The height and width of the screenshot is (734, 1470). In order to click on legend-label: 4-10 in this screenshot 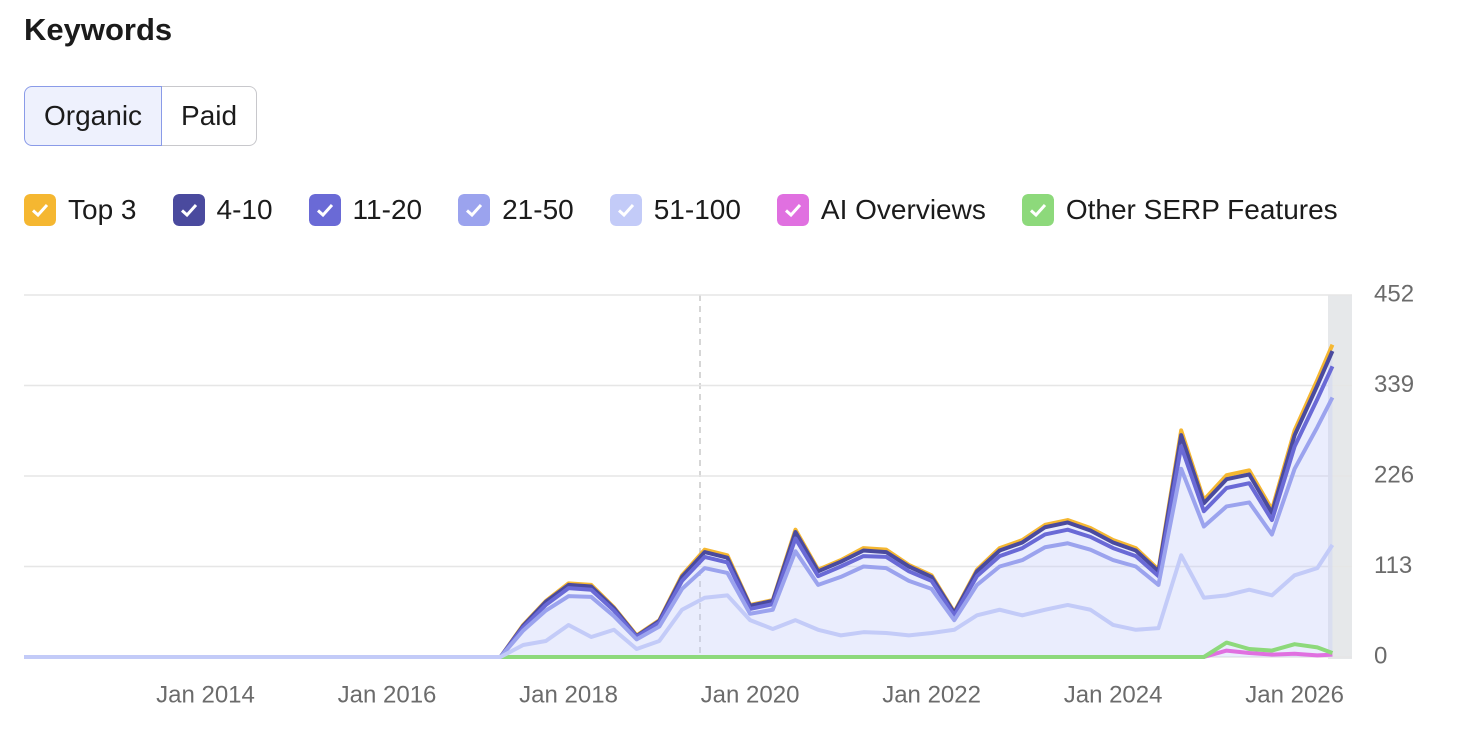, I will do `click(244, 209)`.